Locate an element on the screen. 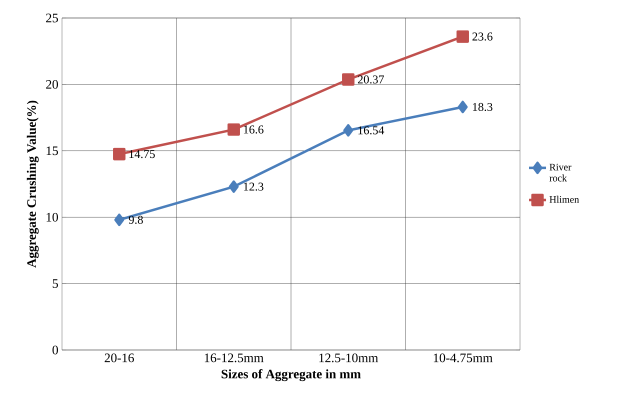  y-tick-label: 20 is located at coordinates (52, 84).